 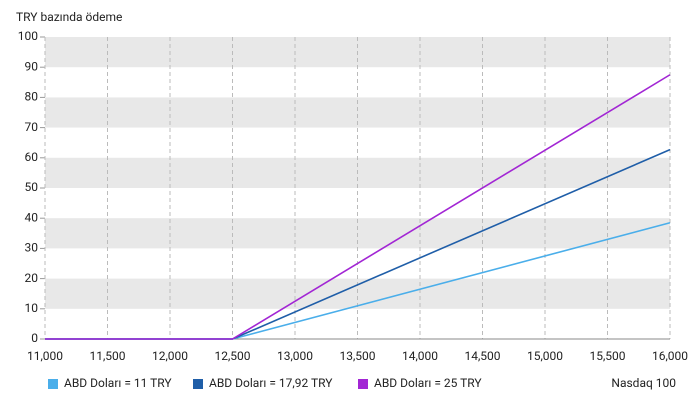 What do you see at coordinates (357, 356) in the screenshot?
I see `x-tick-label: 13,500` at bounding box center [357, 356].